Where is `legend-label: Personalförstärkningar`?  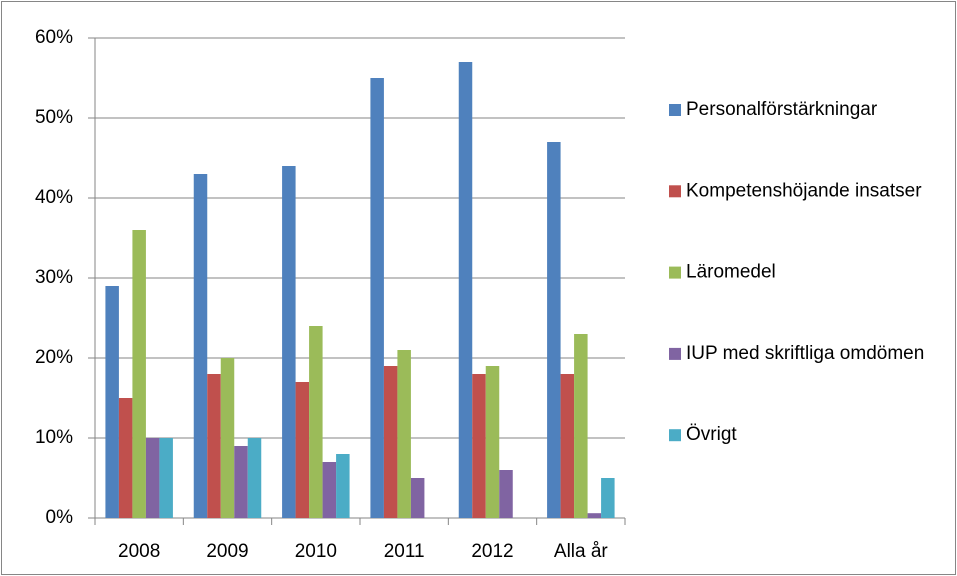
legend-label: Personalförstärkningar is located at coordinates (782, 109).